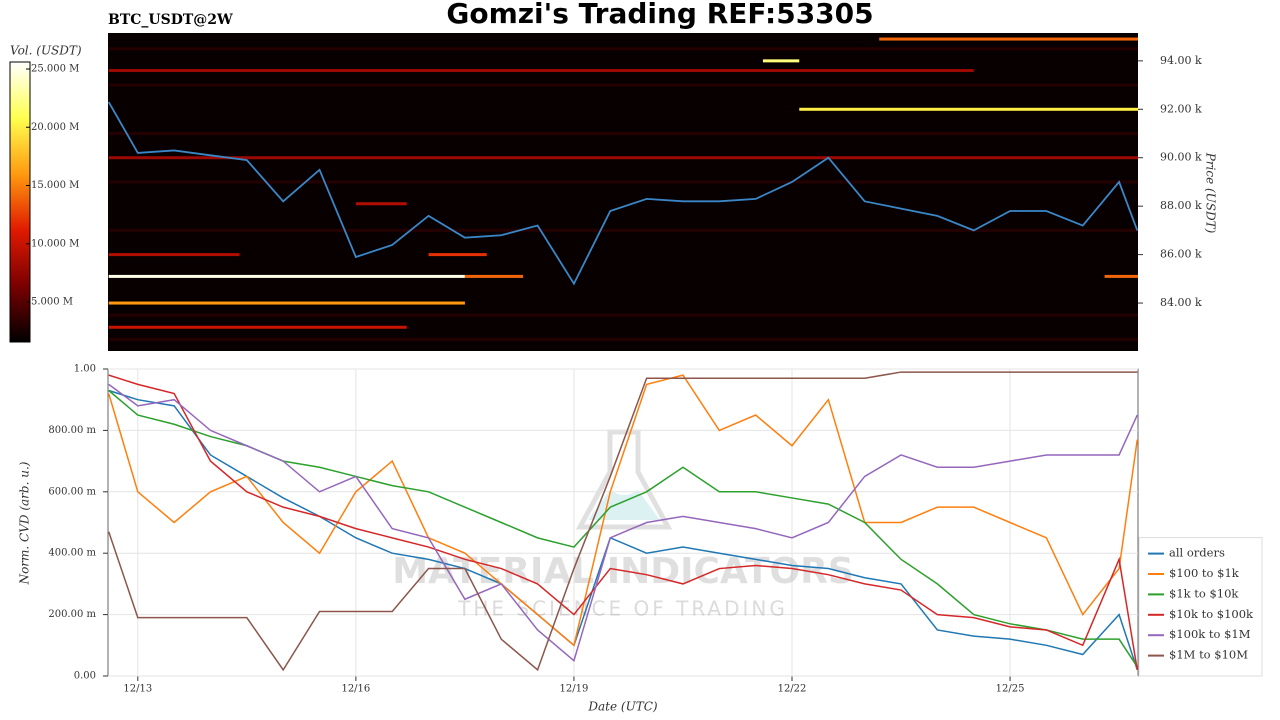 This screenshot has height=720, width=1280. I want to click on legend-label: $100k to $1M, so click(1210, 634).